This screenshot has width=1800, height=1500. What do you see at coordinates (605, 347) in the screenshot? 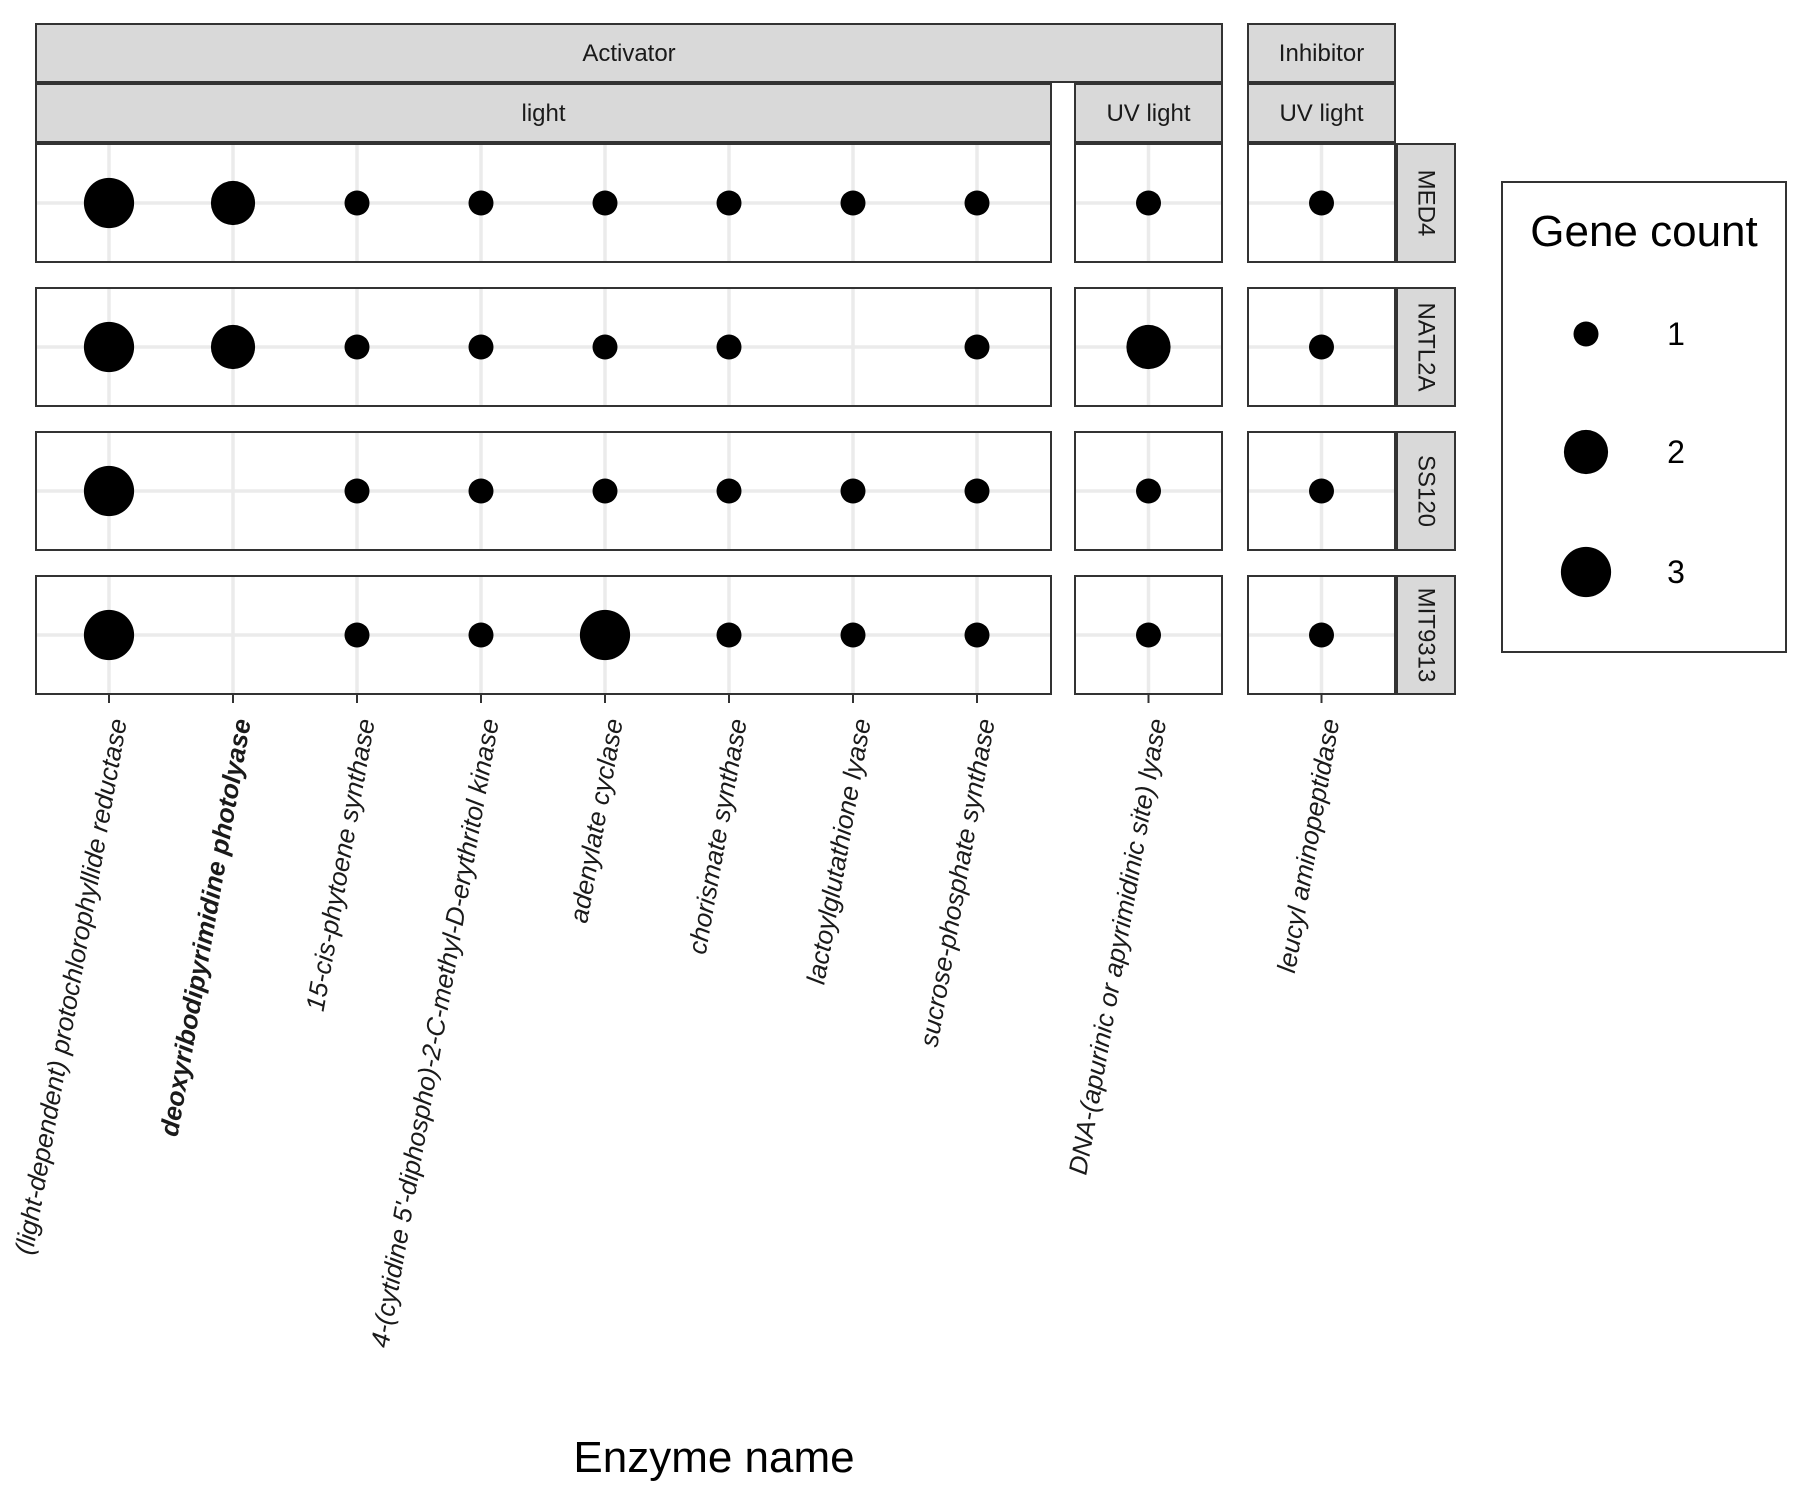
I see `point-natl2a-adenylate-cyclase` at bounding box center [605, 347].